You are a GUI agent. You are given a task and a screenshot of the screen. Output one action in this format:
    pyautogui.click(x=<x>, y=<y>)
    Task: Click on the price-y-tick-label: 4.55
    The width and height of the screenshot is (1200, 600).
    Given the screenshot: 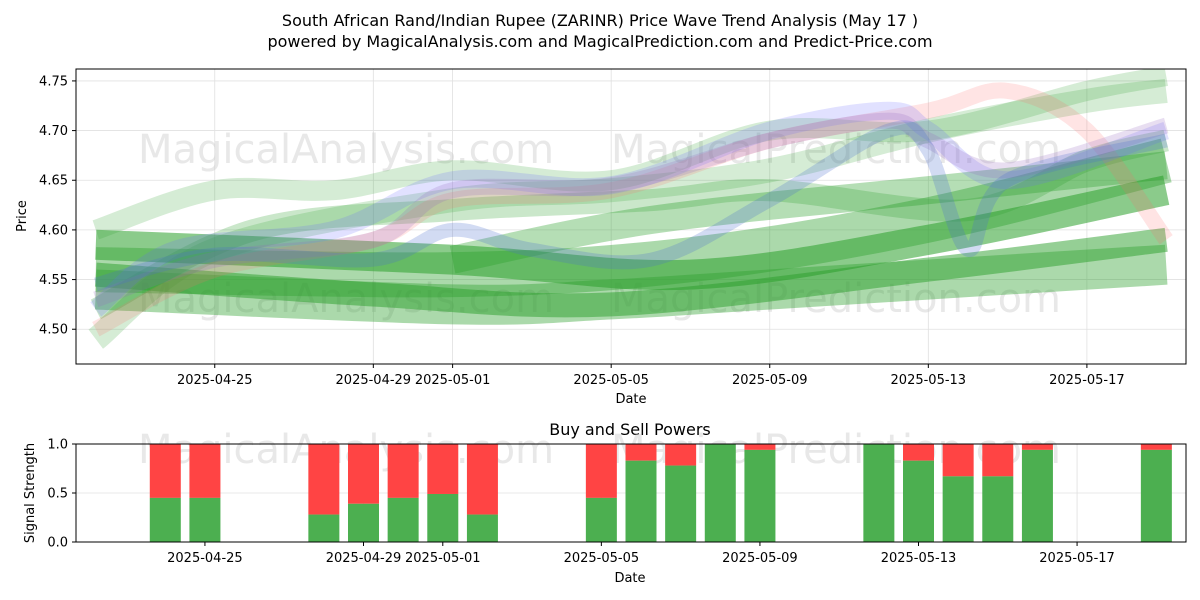 What is the action you would take?
    pyautogui.click(x=53, y=280)
    